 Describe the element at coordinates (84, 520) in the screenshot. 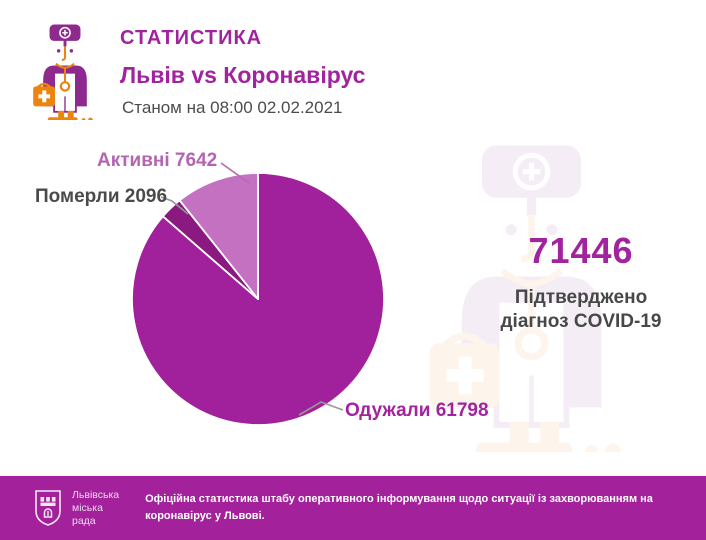

I see `council-name-line: рада` at that location.